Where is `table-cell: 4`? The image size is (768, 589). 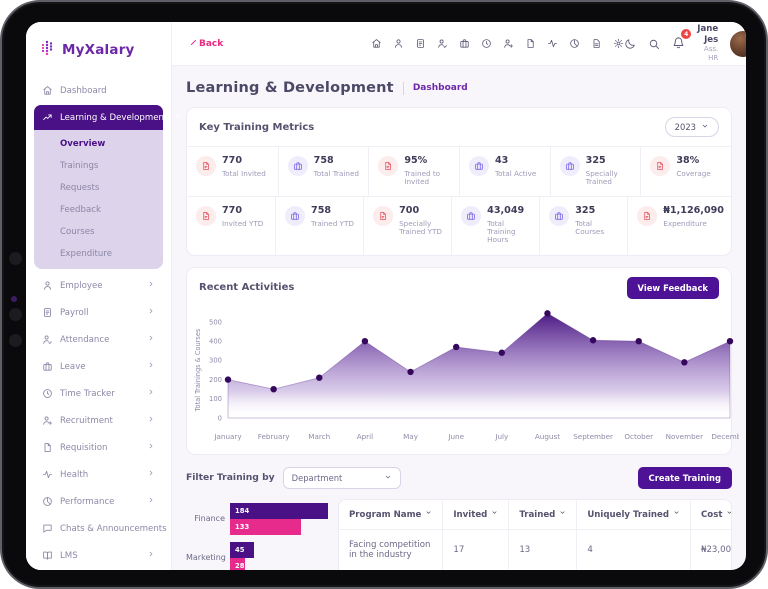
table-cell: 4 is located at coordinates (633, 549).